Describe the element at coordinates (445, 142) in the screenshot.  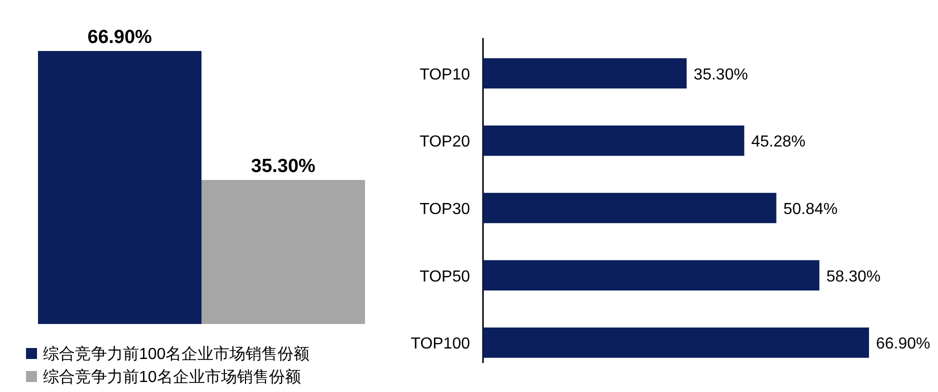
I see `y-tick-label: TOP20` at that location.